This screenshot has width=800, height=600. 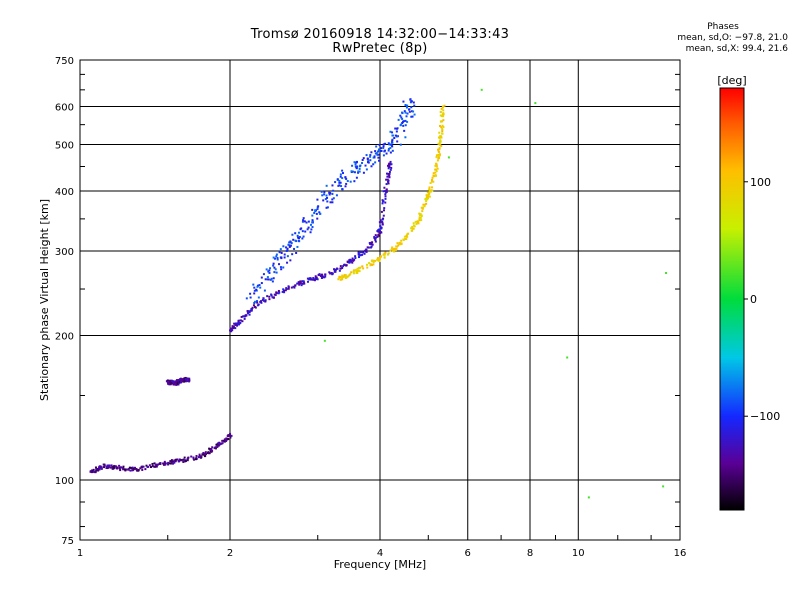 What do you see at coordinates (760, 182) in the screenshot?
I see `colorbar-tick-label: 100` at bounding box center [760, 182].